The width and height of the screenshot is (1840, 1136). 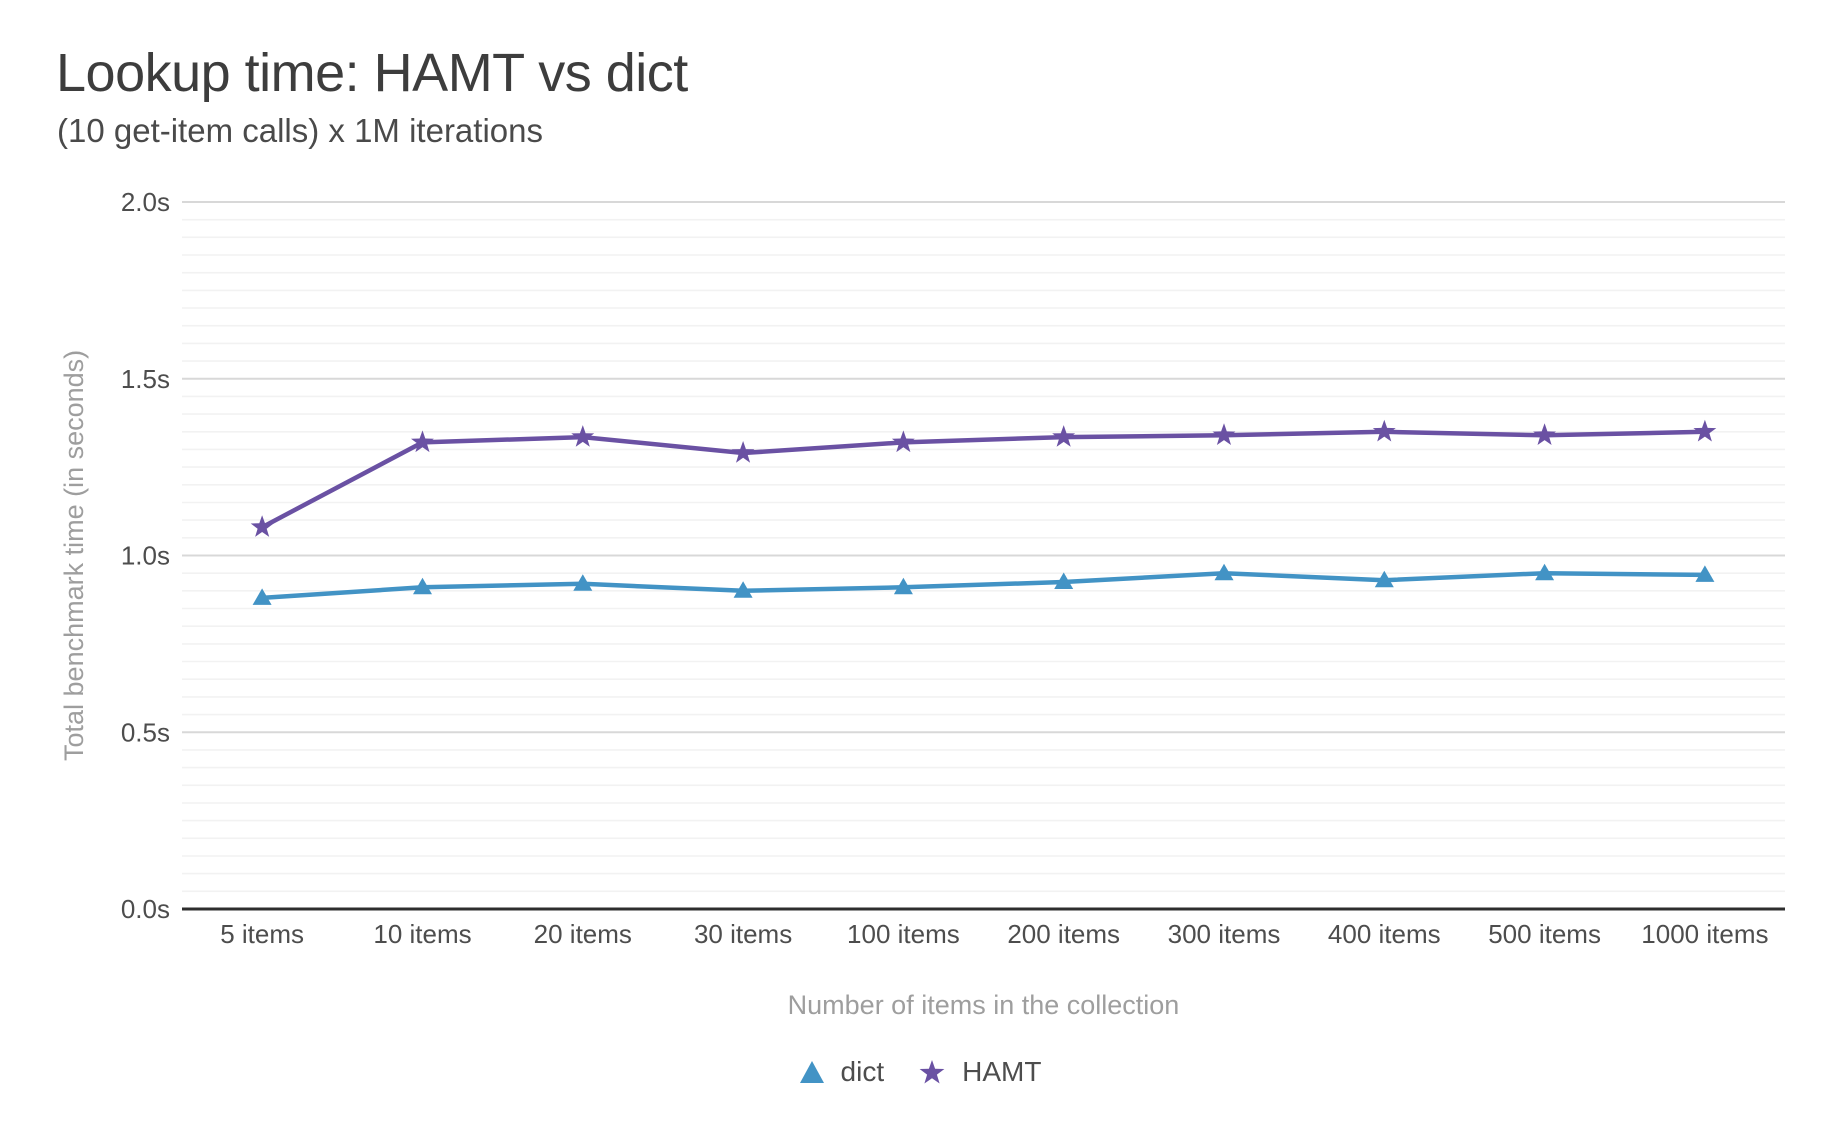 I want to click on x-tick-label: 400 items, so click(x=1384, y=934).